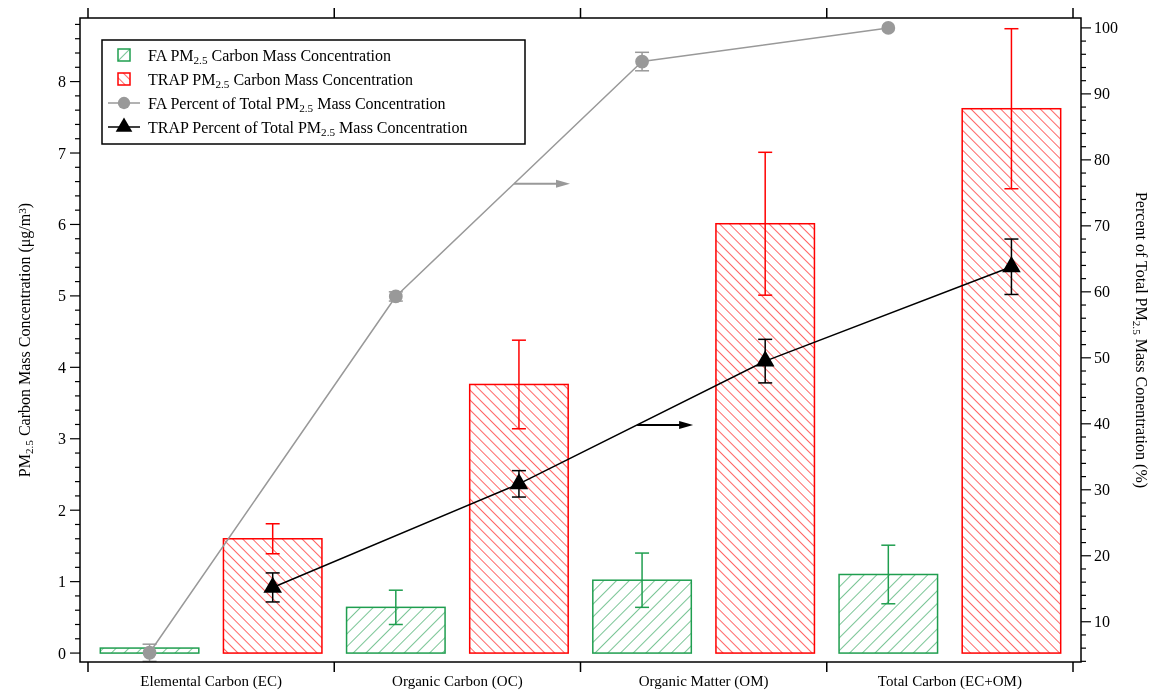  What do you see at coordinates (270, 56) in the screenshot?
I see `legend-label: FA PM$_{2.5}$ Carbon Mass Concentration` at bounding box center [270, 56].